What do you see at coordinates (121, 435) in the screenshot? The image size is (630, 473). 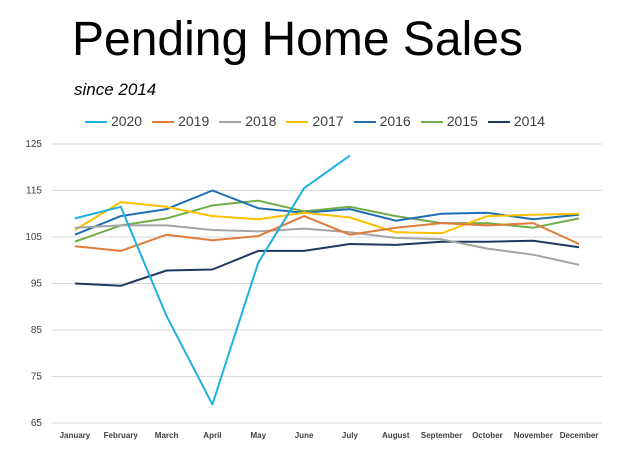 I see `x-tick-label: February` at bounding box center [121, 435].